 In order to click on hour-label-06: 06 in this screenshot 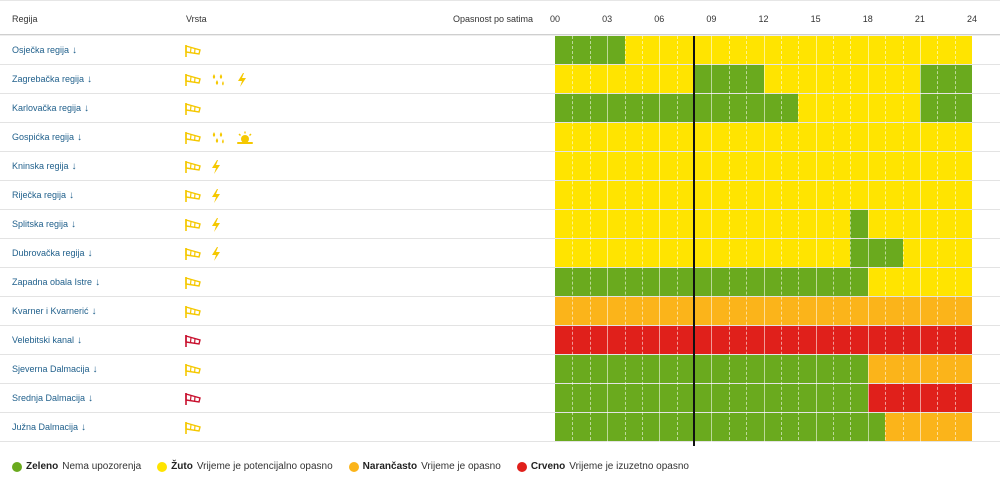, I will do `click(659, 19)`.